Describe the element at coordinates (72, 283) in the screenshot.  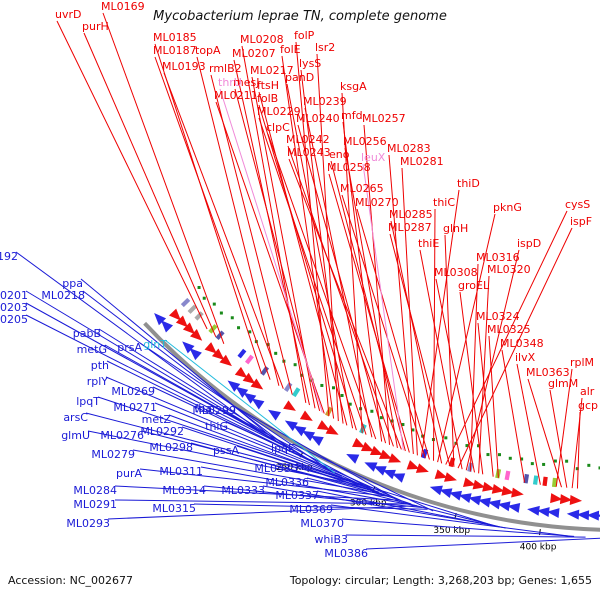
I see `gene-label: ppa` at that location.